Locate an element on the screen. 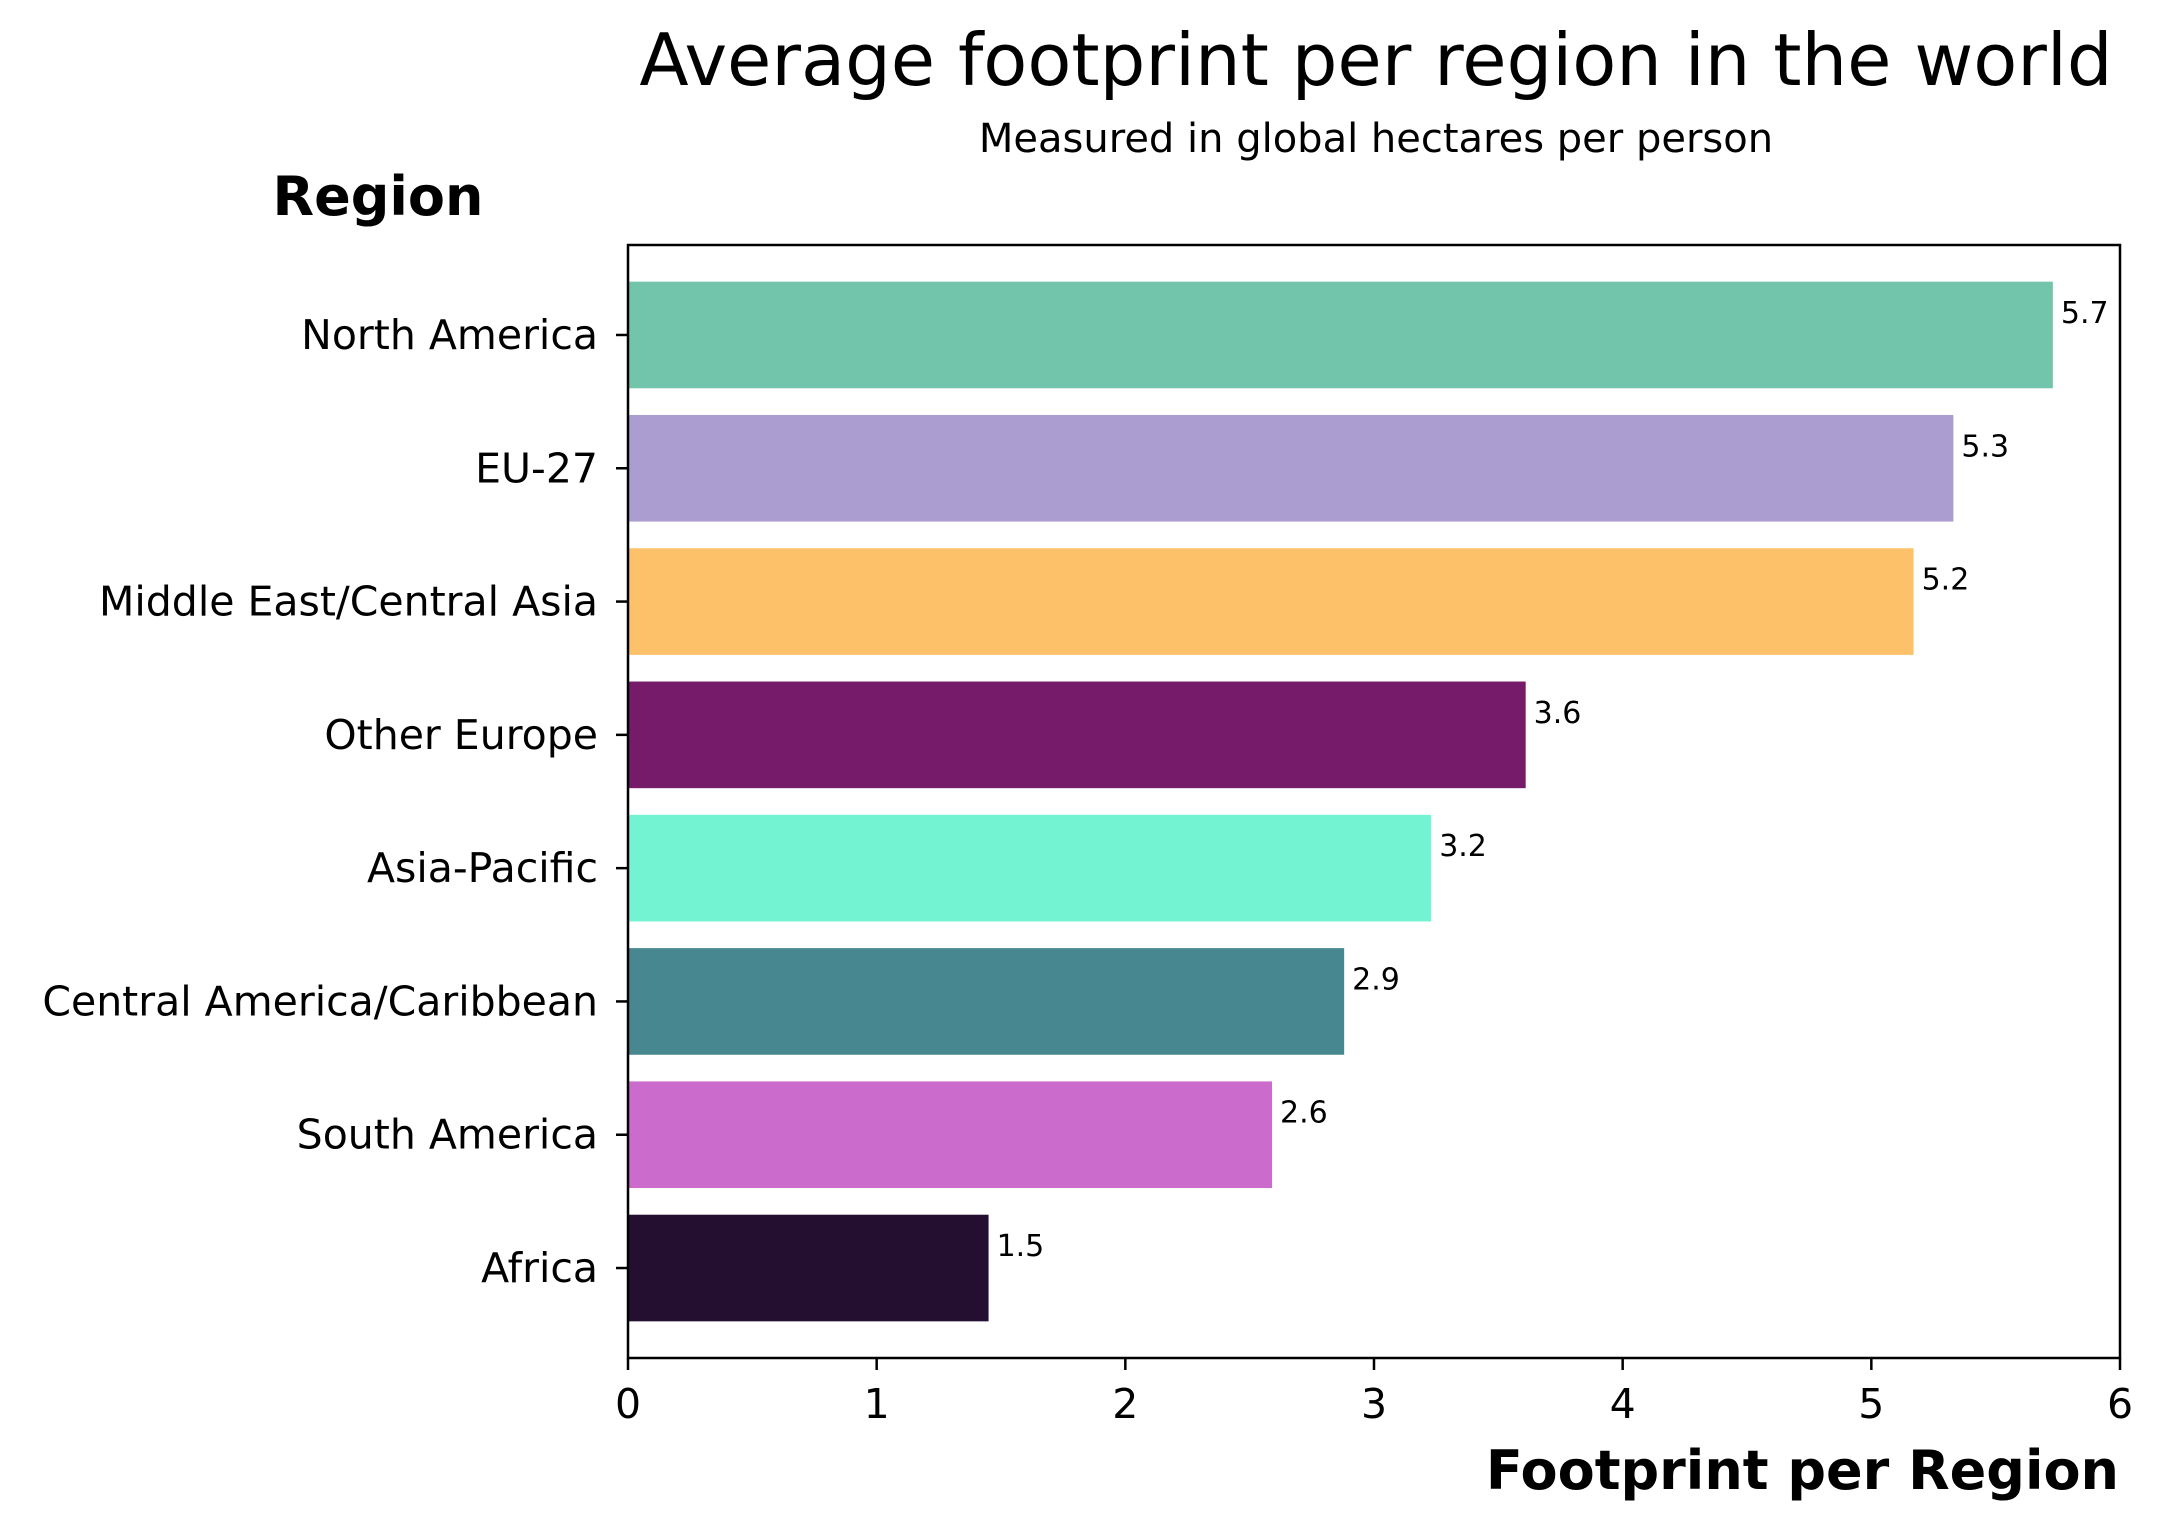 The image size is (2161, 1524). y-axis-title: Region is located at coordinates (378, 196).